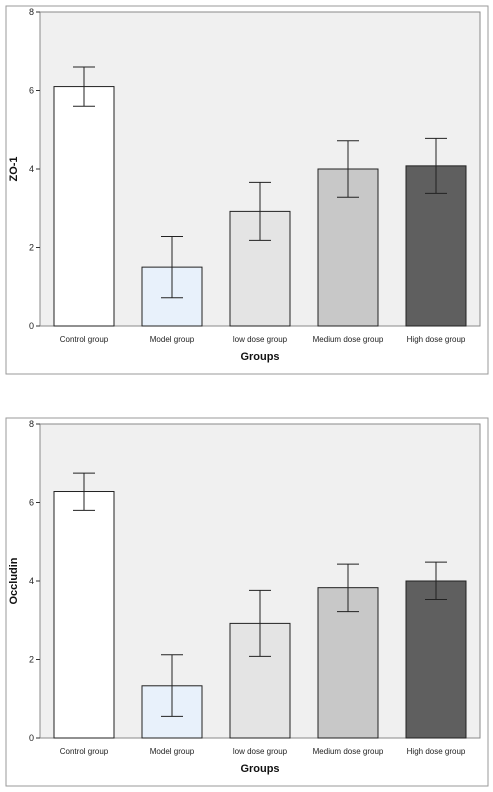  I want to click on y-axis-title: ZO-1, so click(14, 168).